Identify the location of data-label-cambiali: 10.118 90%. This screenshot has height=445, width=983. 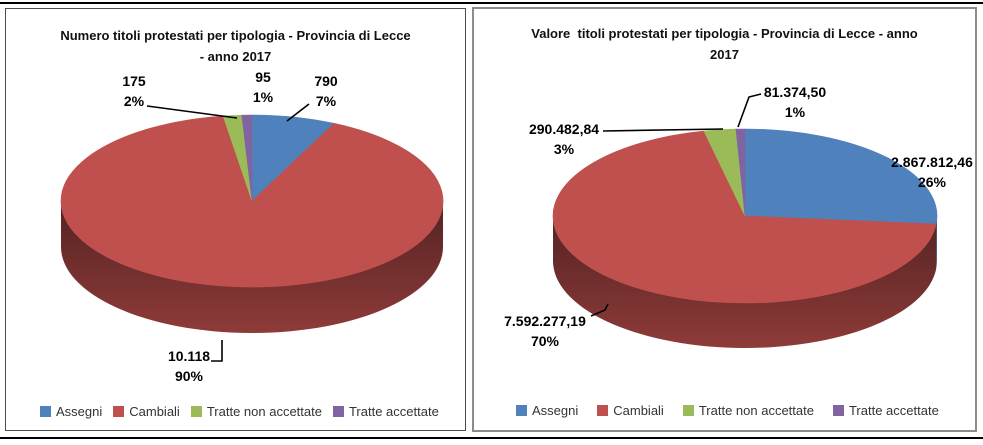
(189, 366).